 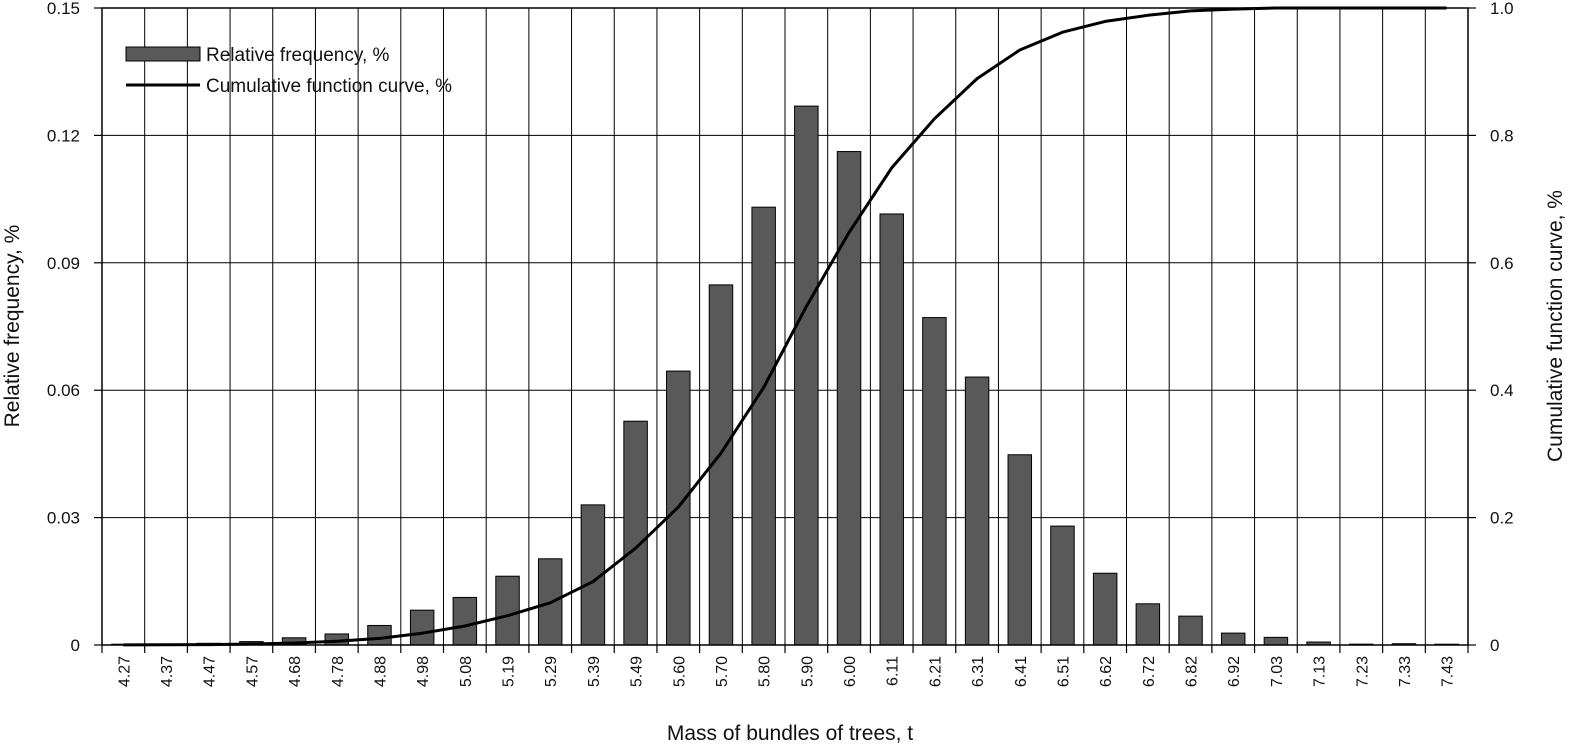 I want to click on x-tick-label: 5.70, so click(x=722, y=671).